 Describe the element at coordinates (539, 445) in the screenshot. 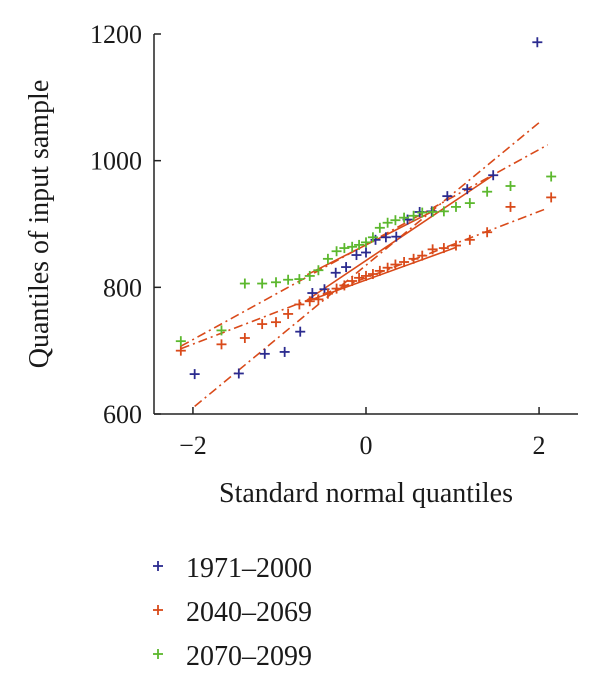

I see `x-tick-label: 2` at that location.